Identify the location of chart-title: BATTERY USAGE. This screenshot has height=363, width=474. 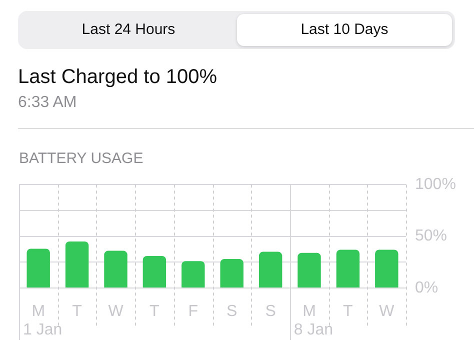
(81, 158).